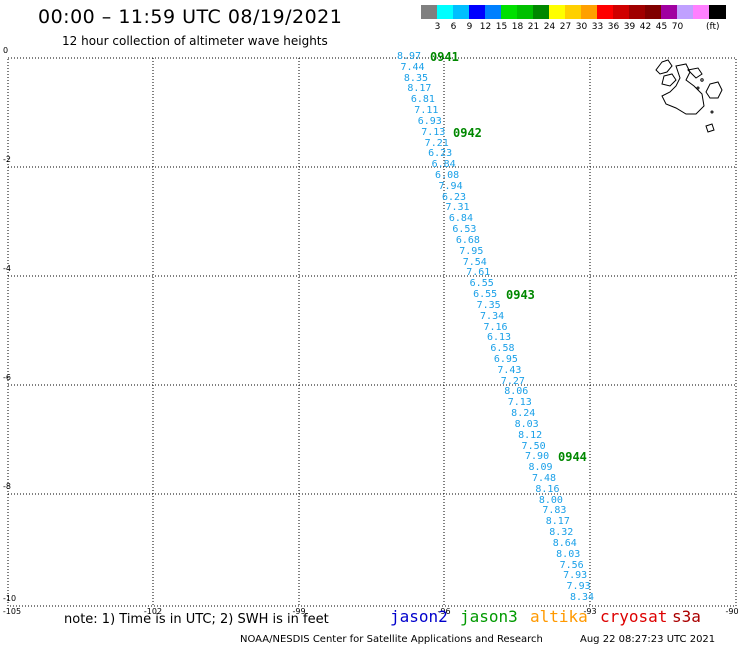 The image size is (740, 650). Describe the element at coordinates (502, 349) in the screenshot. I see `wave-height-value: 6.58` at that location.